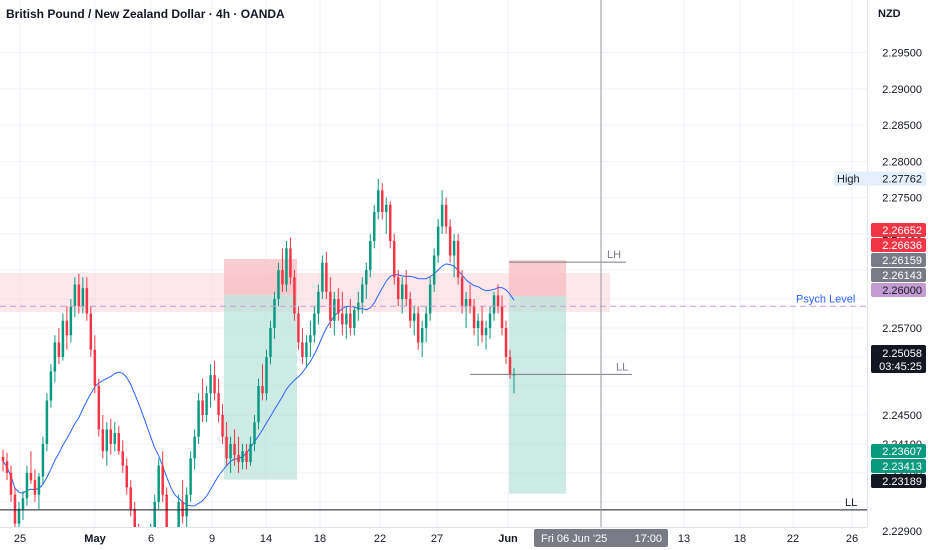  I want to click on stop-zone, so click(537, 278).